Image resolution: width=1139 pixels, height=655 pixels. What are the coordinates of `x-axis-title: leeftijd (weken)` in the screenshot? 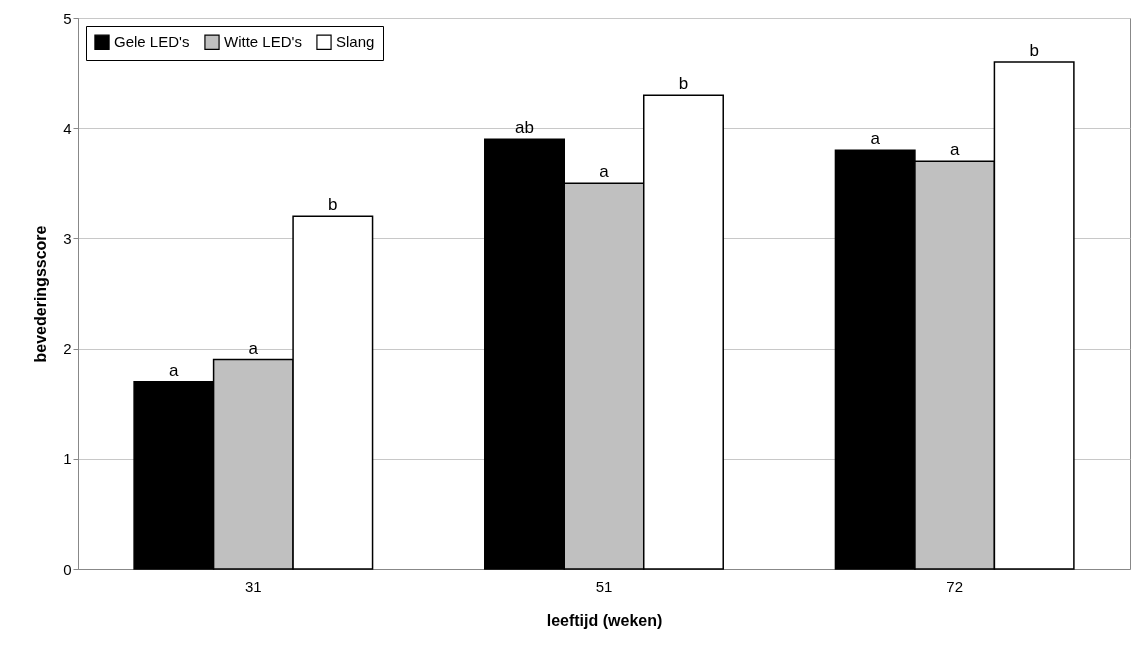 It's located at (604, 620).